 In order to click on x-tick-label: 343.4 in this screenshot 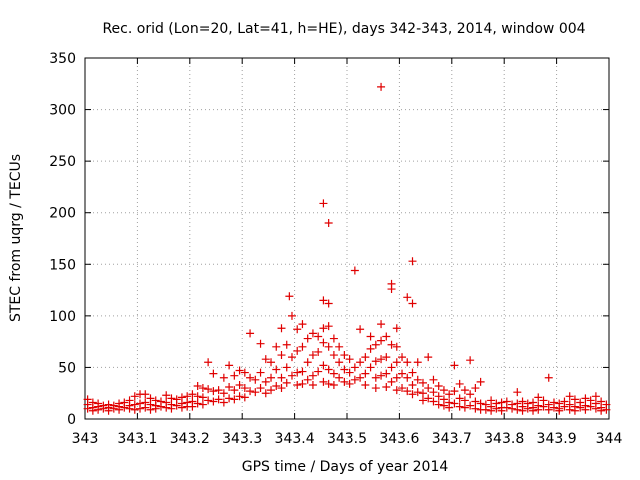, I will do `click(295, 439)`.